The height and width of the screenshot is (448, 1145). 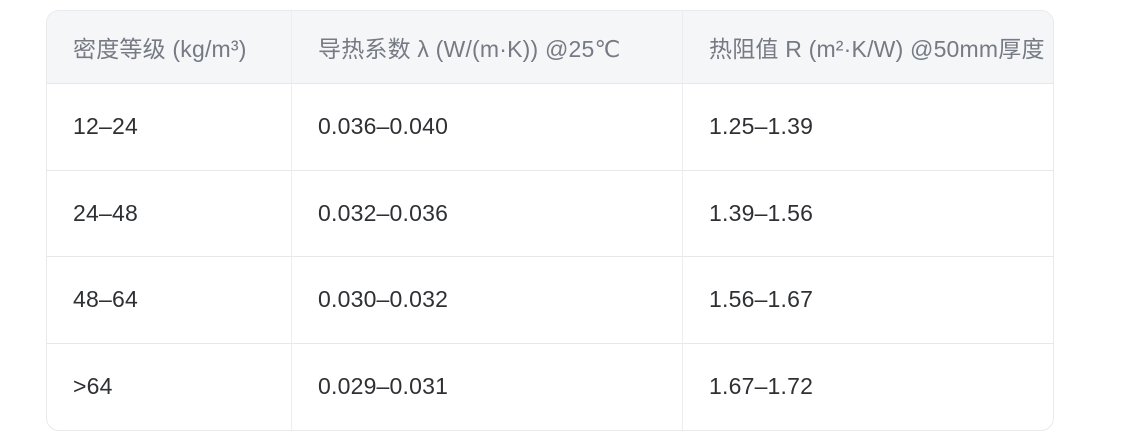 I want to click on resistance-value: 1.67–1.72, so click(x=761, y=386).